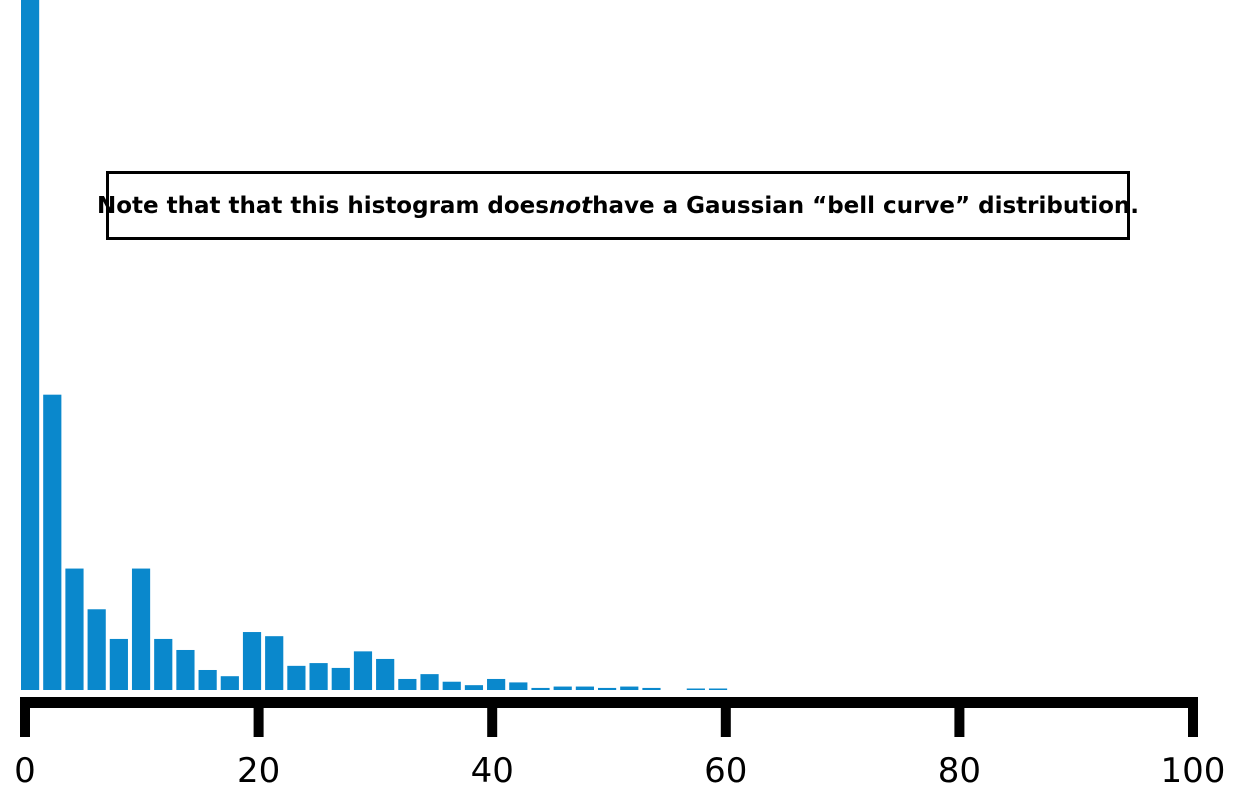  What do you see at coordinates (570, 205) in the screenshot?
I see `annotation-emphasis: not` at bounding box center [570, 205].